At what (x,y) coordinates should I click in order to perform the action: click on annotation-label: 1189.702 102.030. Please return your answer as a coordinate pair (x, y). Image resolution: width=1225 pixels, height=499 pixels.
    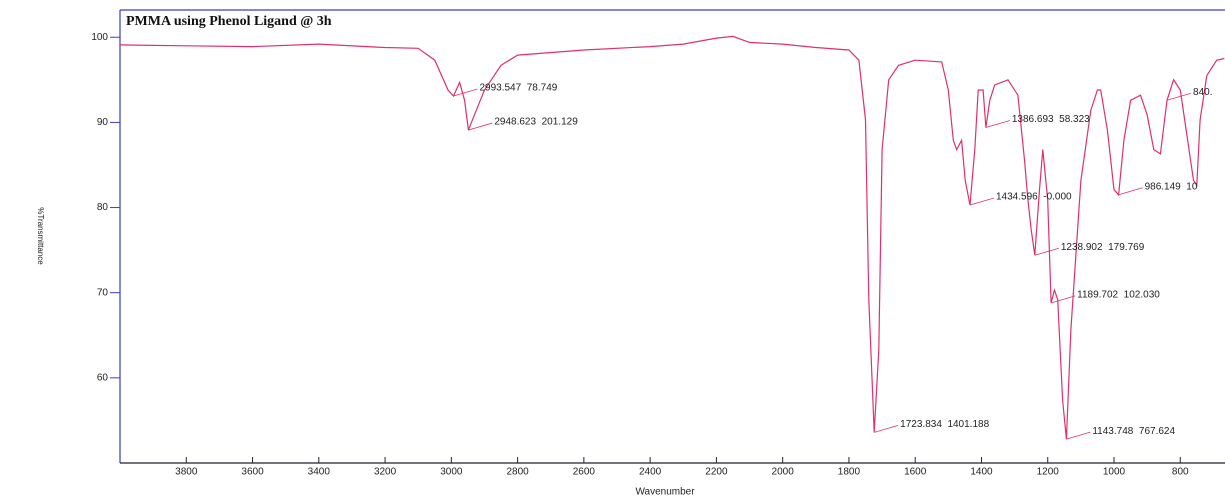
    Looking at the image, I should click on (1118, 295).